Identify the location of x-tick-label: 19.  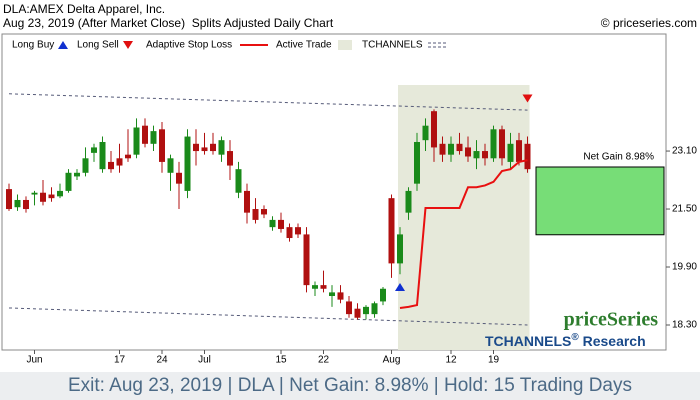
(494, 360).